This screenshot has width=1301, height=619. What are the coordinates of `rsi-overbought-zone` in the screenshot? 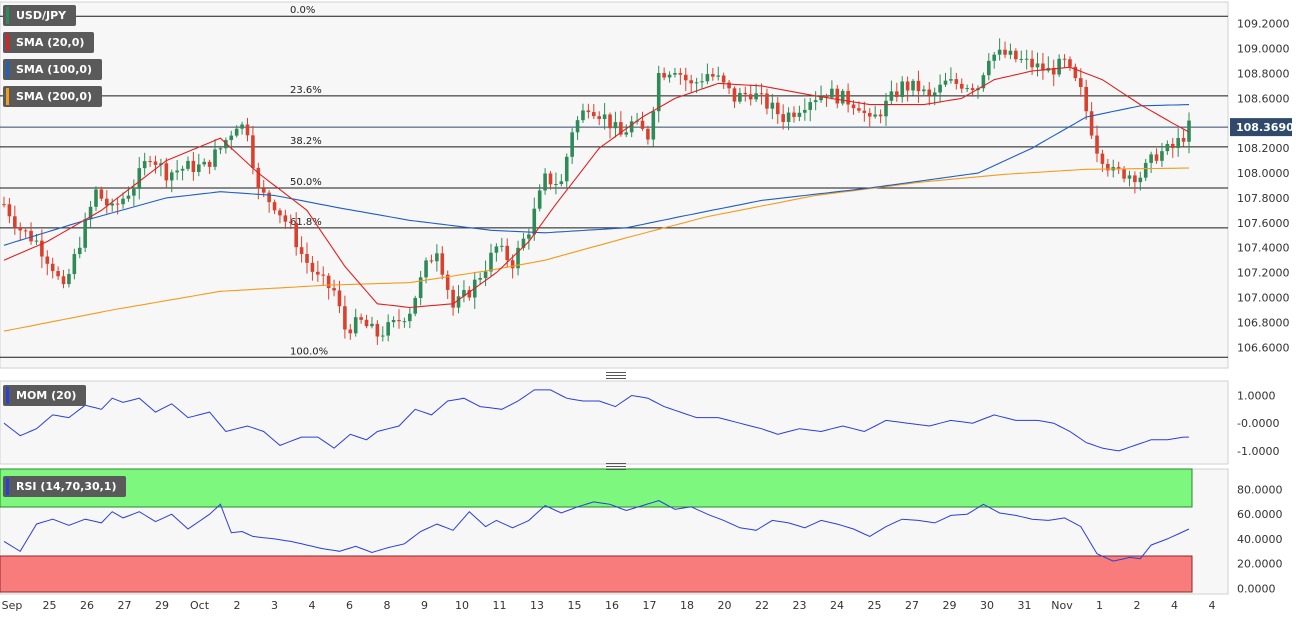 It's located at (596, 488).